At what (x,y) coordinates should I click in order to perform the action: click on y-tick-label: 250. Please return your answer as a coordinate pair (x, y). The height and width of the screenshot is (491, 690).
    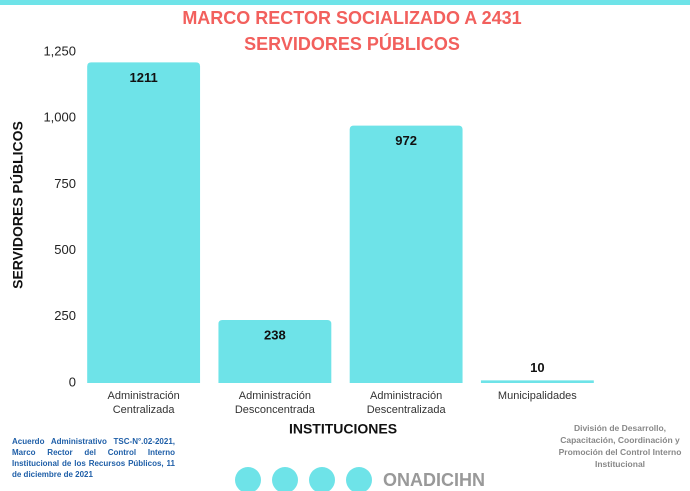
    Looking at the image, I should click on (65, 315).